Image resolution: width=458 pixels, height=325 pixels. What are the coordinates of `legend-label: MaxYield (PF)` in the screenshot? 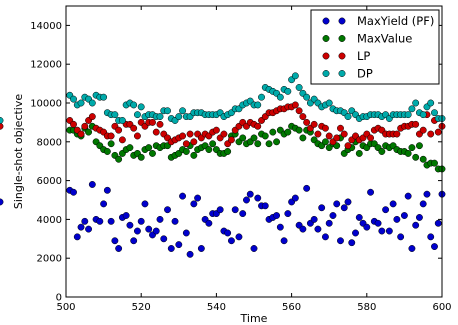 It's located at (395, 21).